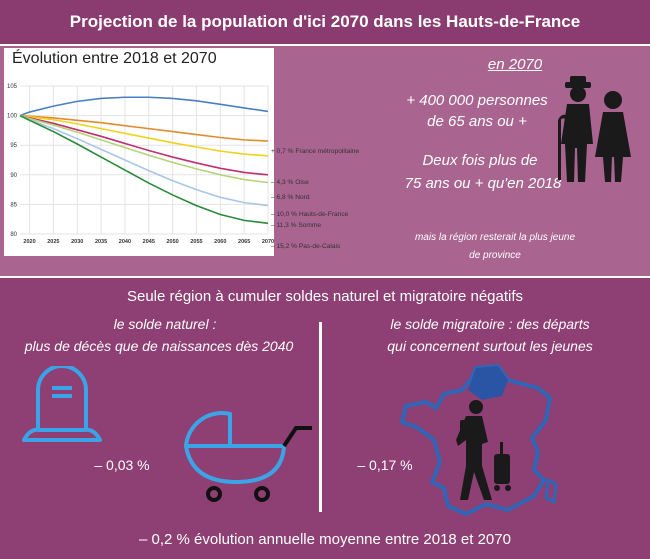 The height and width of the screenshot is (559, 650). I want to click on elderly-couple-icon, so click(594, 129).